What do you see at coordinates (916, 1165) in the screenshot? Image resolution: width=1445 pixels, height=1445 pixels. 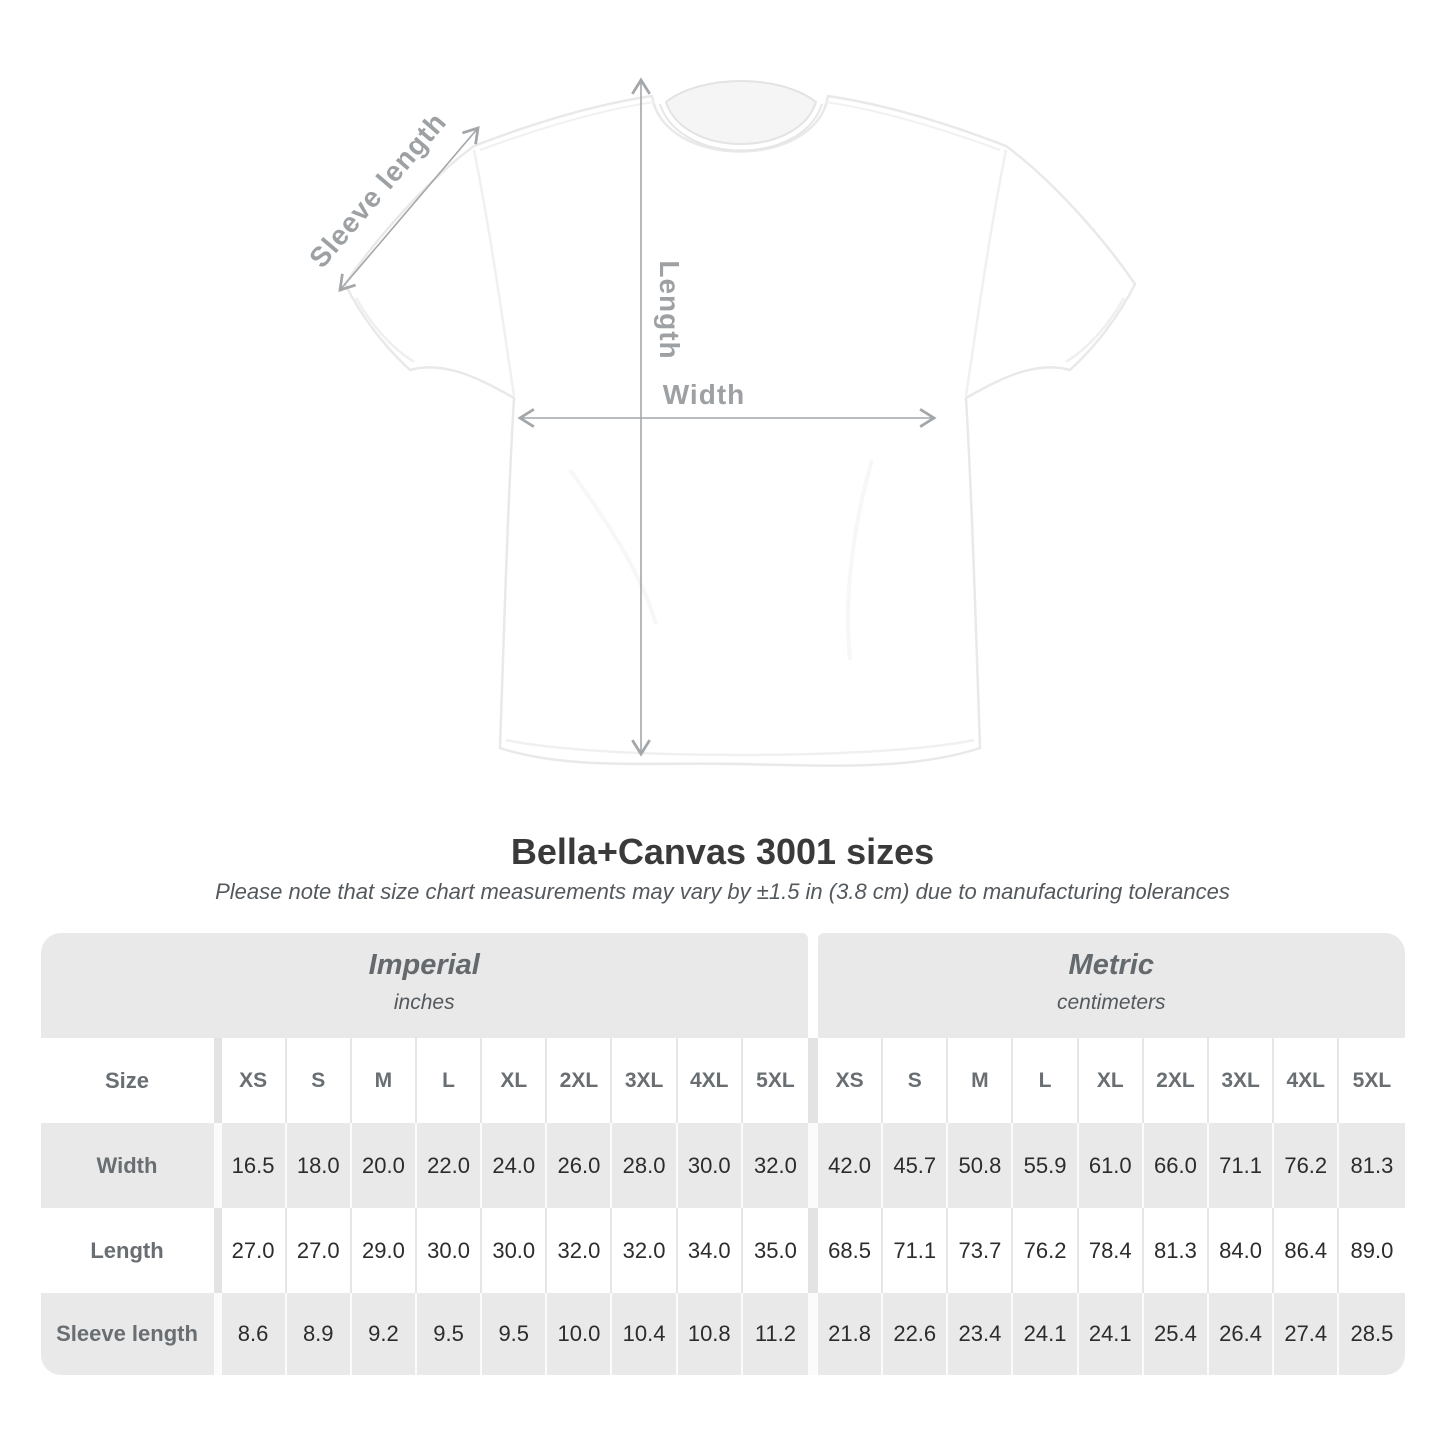 I see `measurement-value: 45.7` at bounding box center [916, 1165].